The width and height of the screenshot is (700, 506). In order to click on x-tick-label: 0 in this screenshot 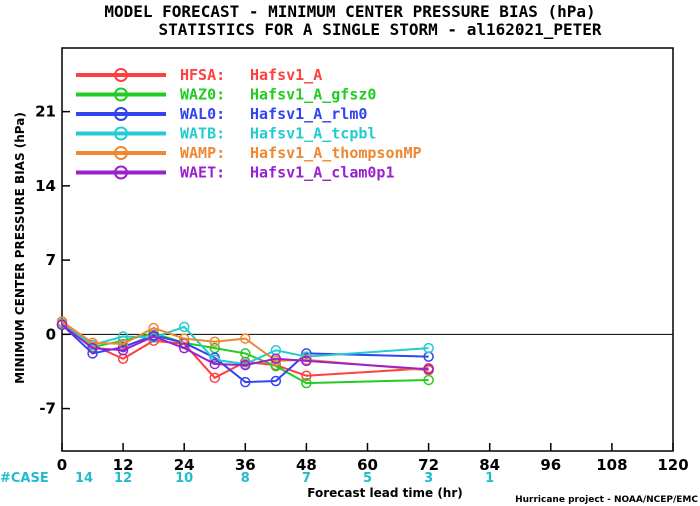, I will do `click(62, 465)`.